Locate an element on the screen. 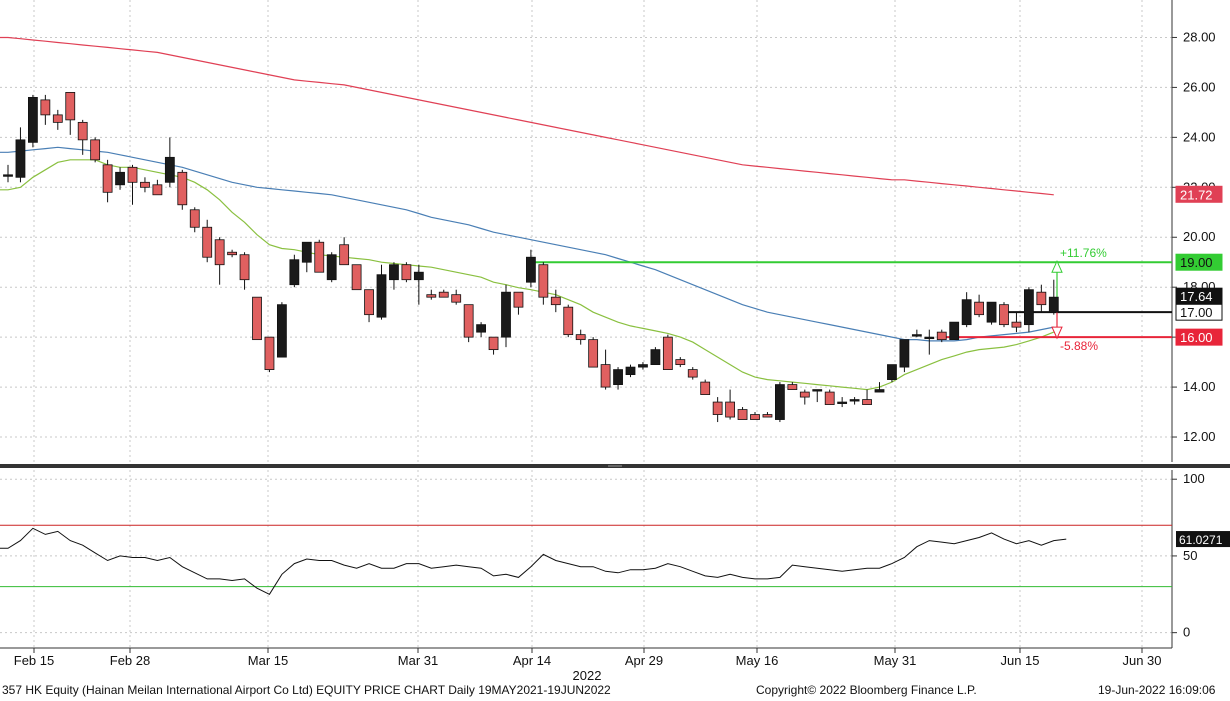  x-tick-label: Mar 15 is located at coordinates (268, 660).